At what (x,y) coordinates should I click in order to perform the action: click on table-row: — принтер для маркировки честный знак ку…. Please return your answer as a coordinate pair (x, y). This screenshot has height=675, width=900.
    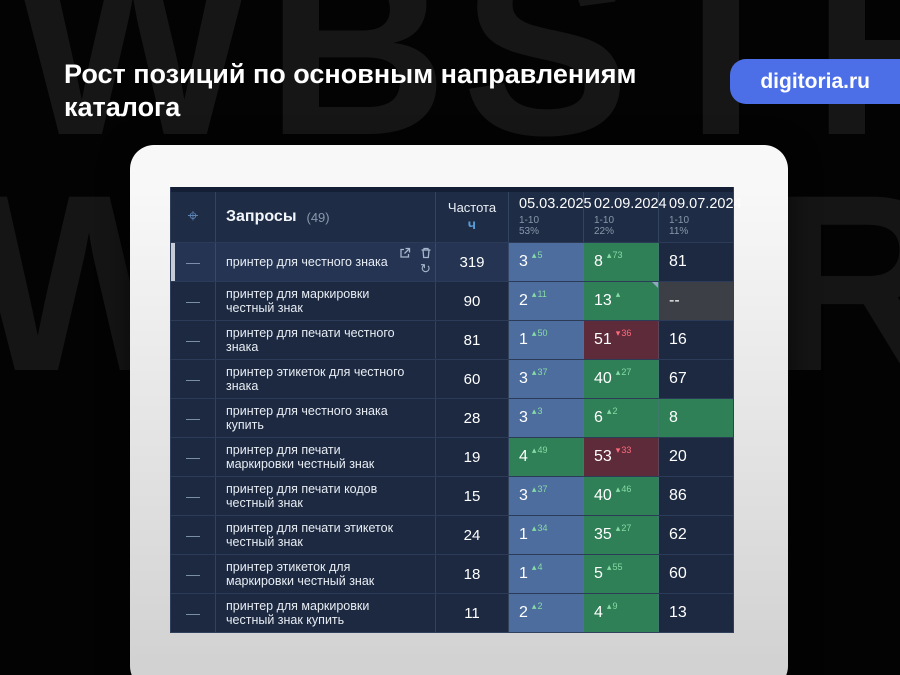
    Looking at the image, I should click on (452, 612).